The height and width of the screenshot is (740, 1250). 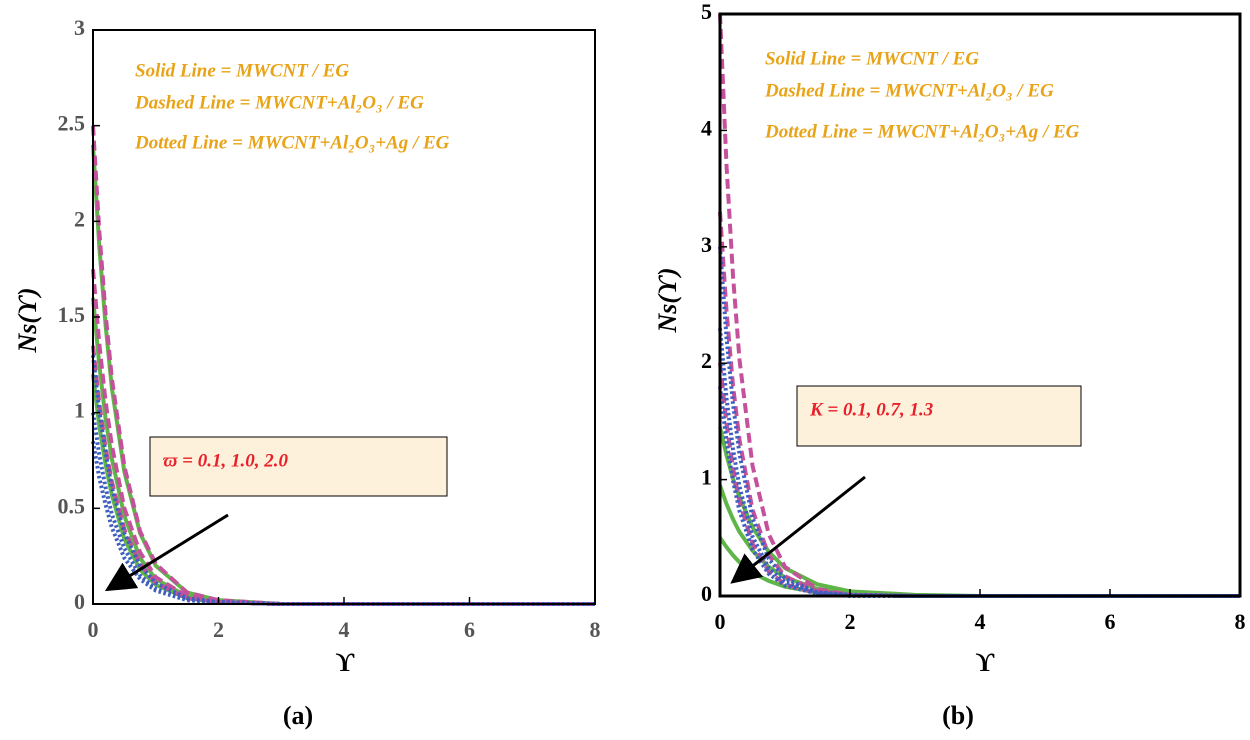 What do you see at coordinates (298, 715) in the screenshot?
I see `panel-label: (a)` at bounding box center [298, 715].